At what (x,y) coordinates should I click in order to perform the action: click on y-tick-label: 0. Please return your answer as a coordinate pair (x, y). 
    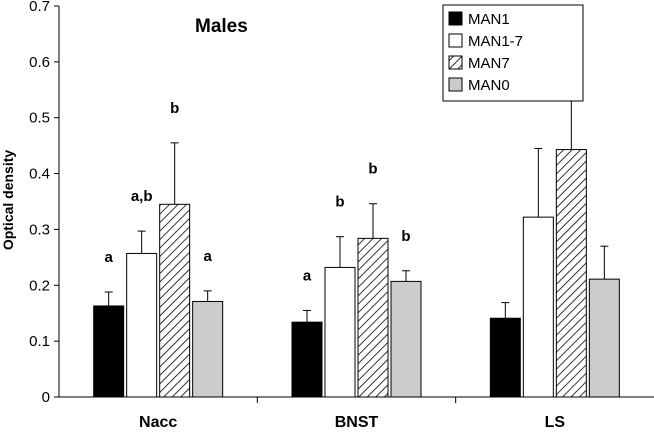
    Looking at the image, I should click on (46, 397).